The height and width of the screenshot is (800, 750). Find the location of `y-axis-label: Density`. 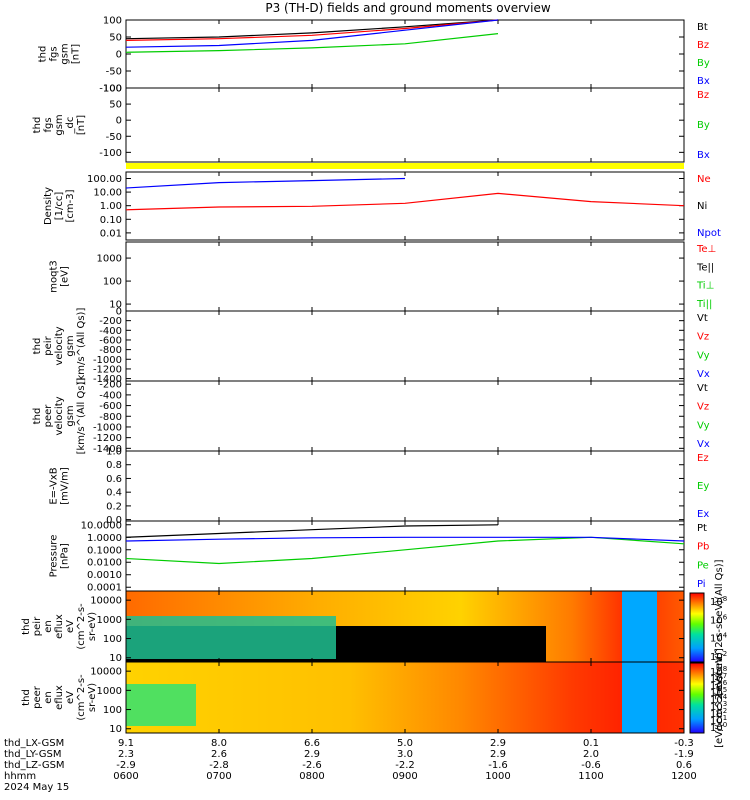

y-axis-label: Density is located at coordinates (48, 206).